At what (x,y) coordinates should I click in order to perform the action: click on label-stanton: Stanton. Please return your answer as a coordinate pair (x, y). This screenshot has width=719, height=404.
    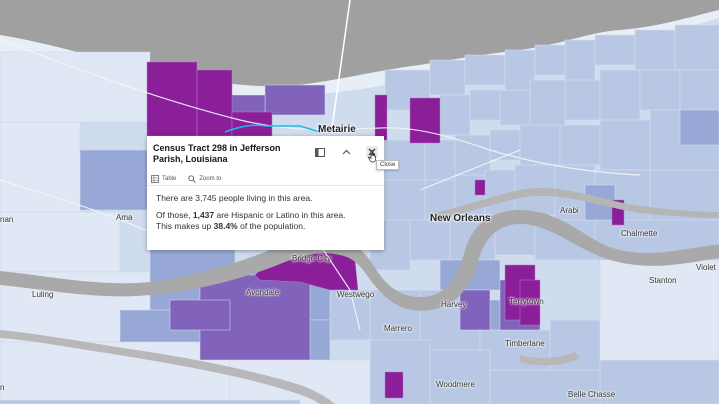
    Looking at the image, I should click on (663, 280).